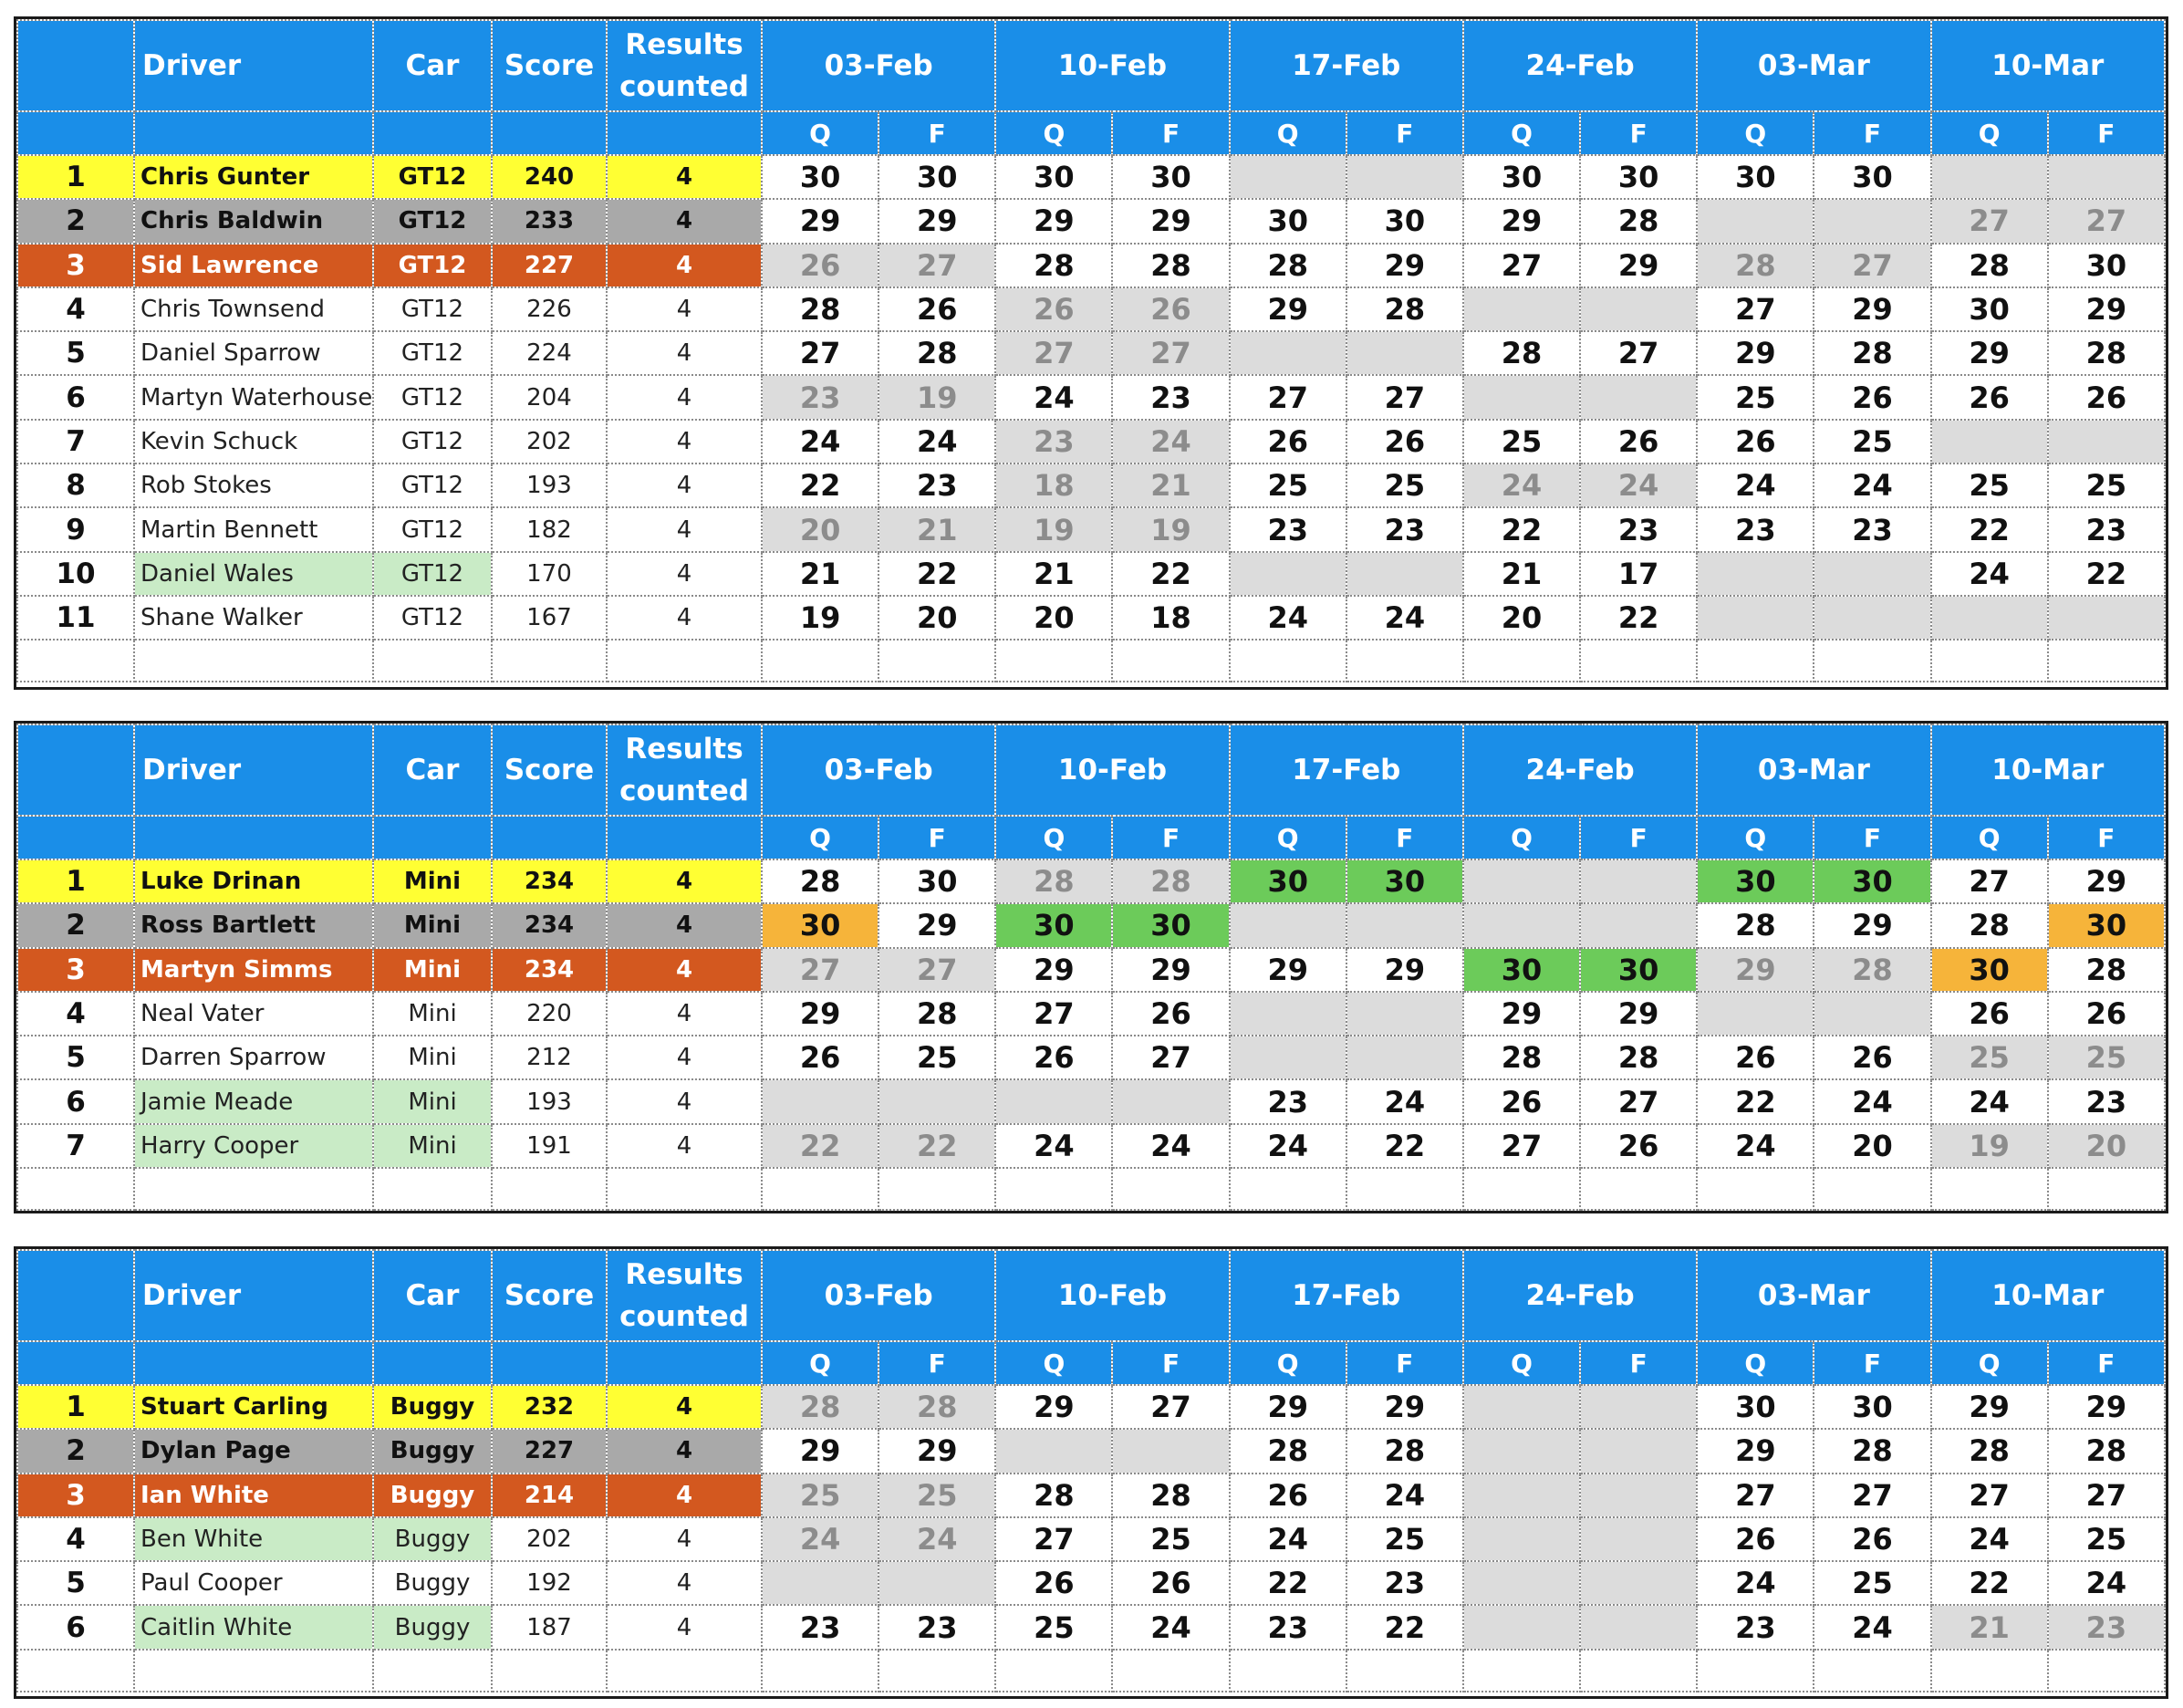 The image size is (2183, 1708). What do you see at coordinates (1171, 530) in the screenshot?
I see `final-score-cell: 19` at bounding box center [1171, 530].